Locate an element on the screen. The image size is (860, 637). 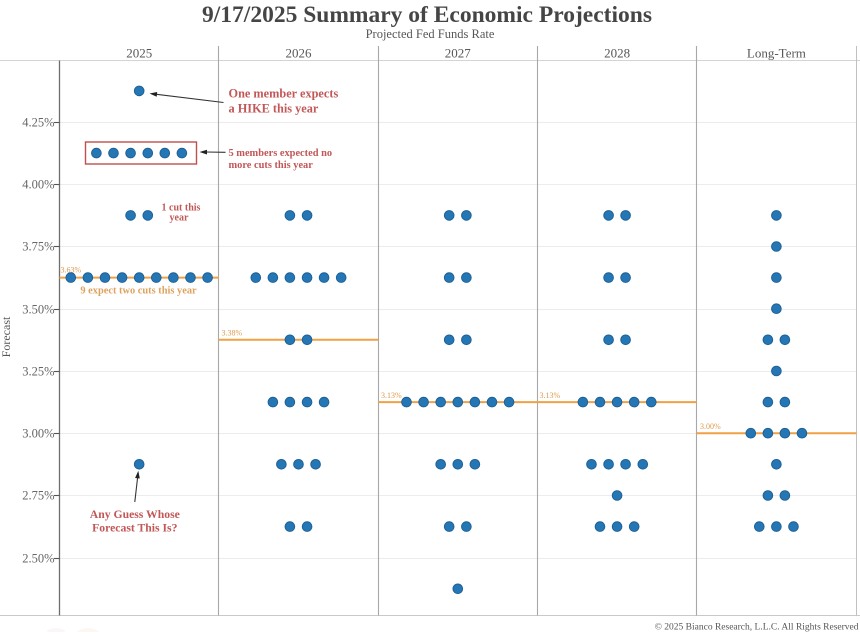
svg-text: Any Guess Whose is located at coordinates (135, 514).